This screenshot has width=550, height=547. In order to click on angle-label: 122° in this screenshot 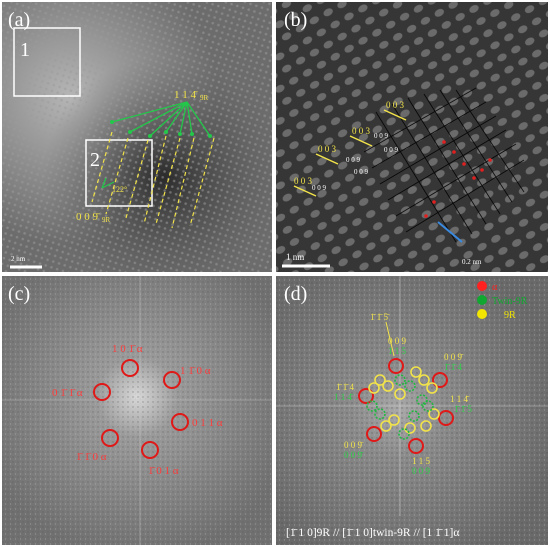, I will do `click(119, 189)`.